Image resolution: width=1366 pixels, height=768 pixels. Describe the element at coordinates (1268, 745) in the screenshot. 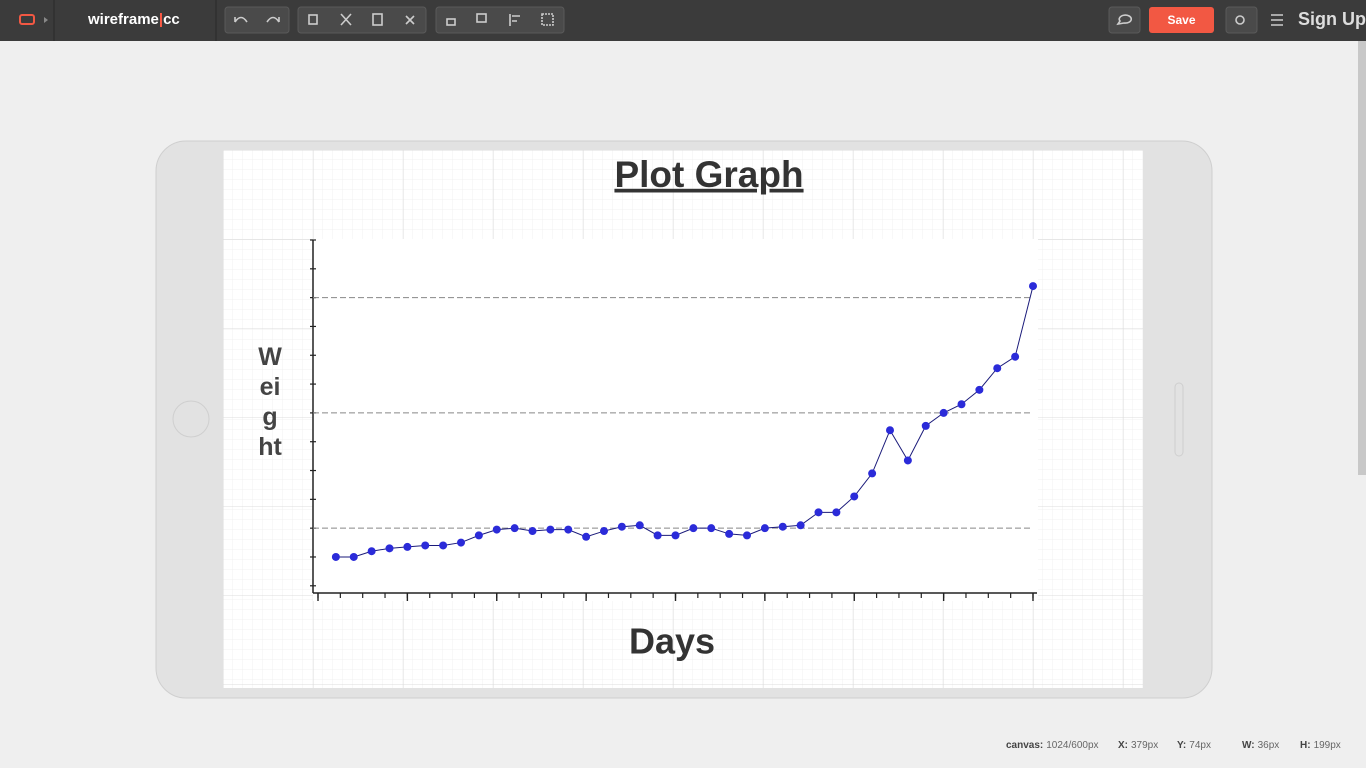

I see `status-value: 36px` at that location.